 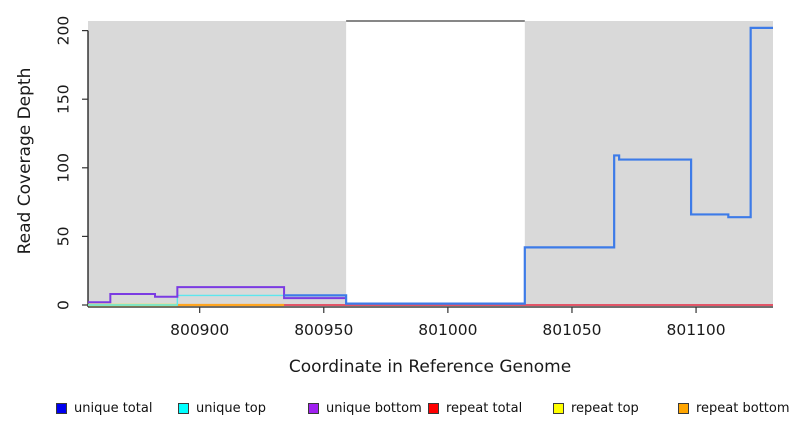 I want to click on x-tick-label: 801000, so click(x=447, y=330).